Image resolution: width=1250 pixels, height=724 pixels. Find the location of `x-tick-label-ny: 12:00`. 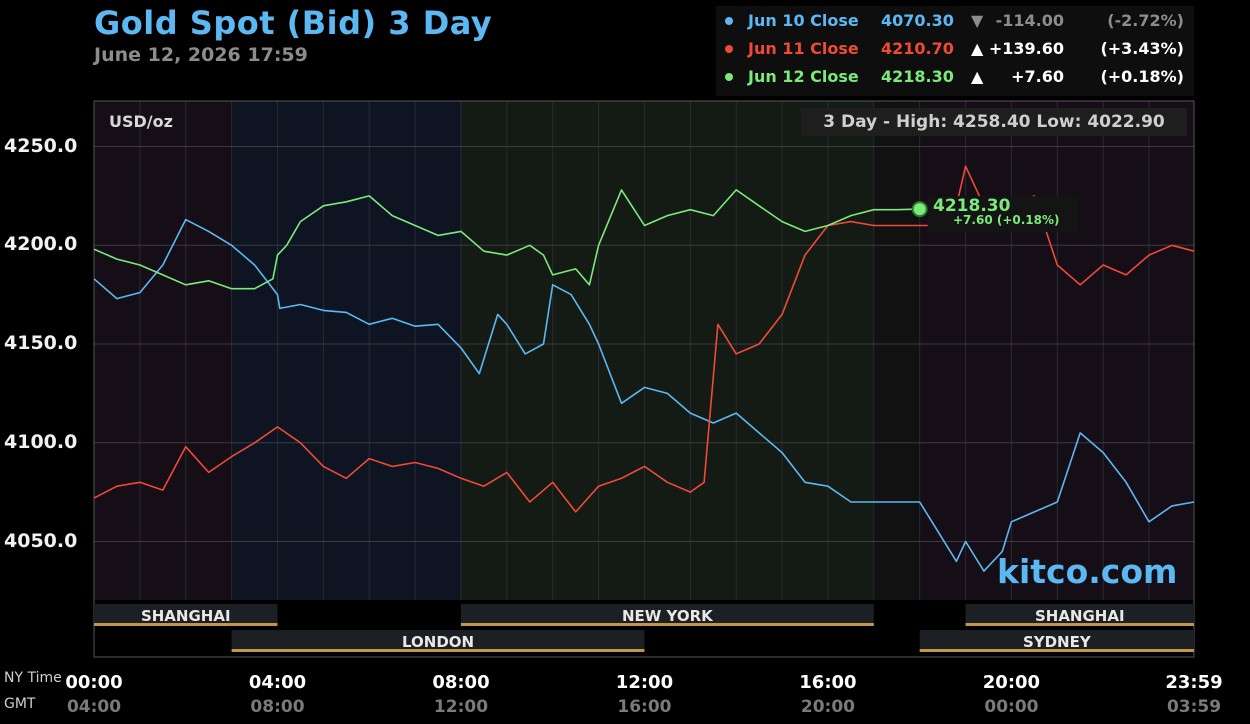

x-tick-label-ny: 12:00 is located at coordinates (644, 682).